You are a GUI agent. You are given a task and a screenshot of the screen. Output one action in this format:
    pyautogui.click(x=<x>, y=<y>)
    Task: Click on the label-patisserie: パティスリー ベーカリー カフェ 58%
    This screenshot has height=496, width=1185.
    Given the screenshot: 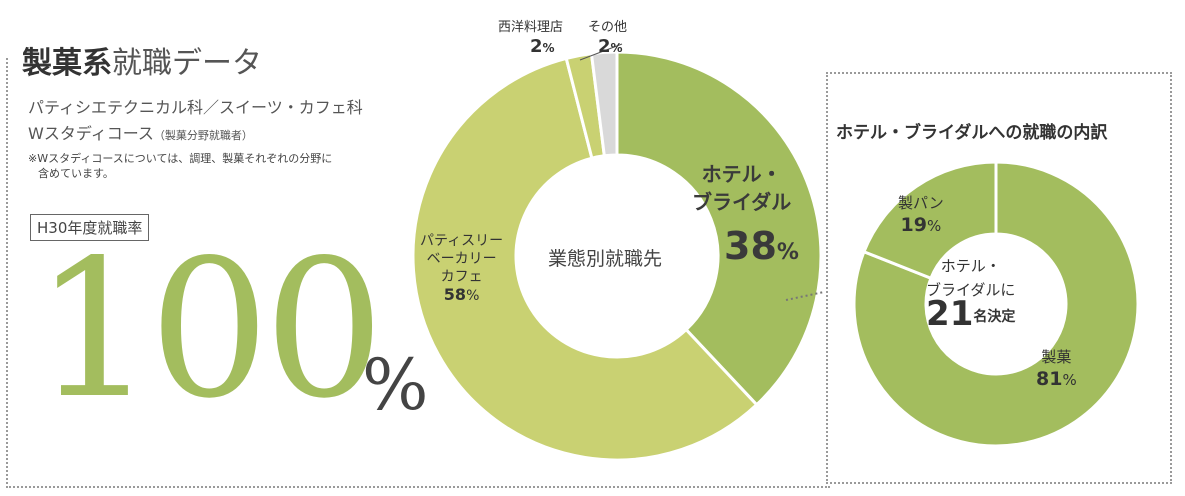 What is the action you would take?
    pyautogui.click(x=461, y=268)
    